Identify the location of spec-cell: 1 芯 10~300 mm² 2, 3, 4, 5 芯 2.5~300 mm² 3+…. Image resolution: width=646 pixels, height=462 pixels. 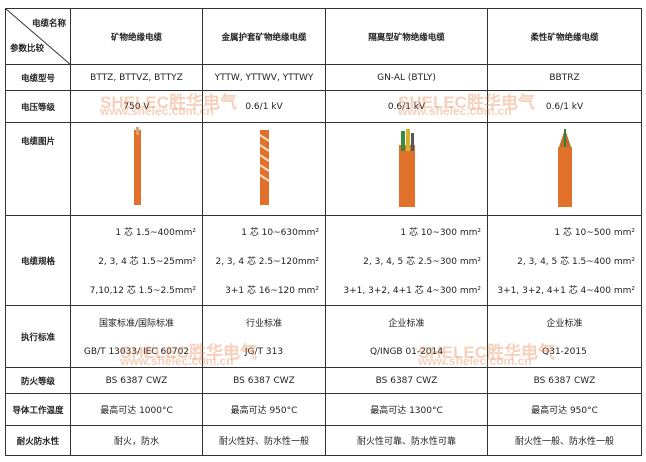
(406, 260).